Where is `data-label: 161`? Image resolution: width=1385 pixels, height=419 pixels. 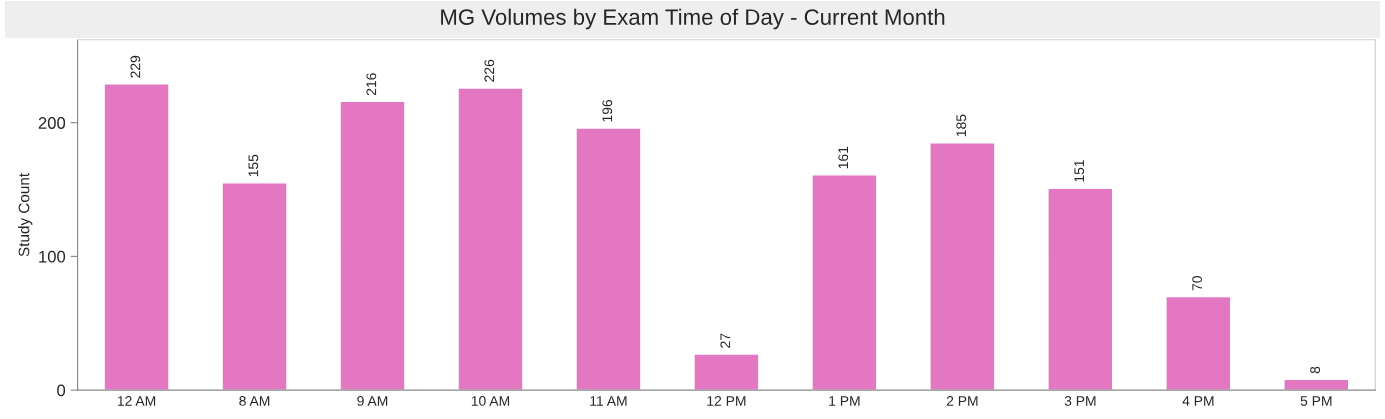
data-label: 161 is located at coordinates (843, 157).